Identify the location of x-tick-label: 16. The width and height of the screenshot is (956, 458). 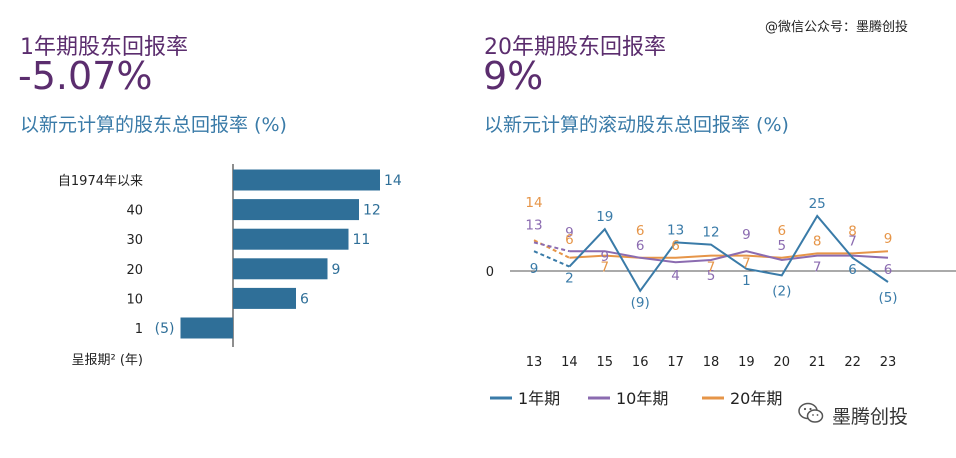
(640, 362).